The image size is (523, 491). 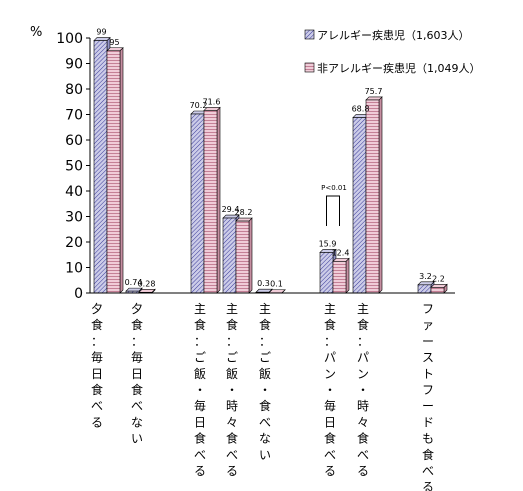 What do you see at coordinates (276, 284) in the screenshot?
I see `data-label: 0.1` at bounding box center [276, 284].